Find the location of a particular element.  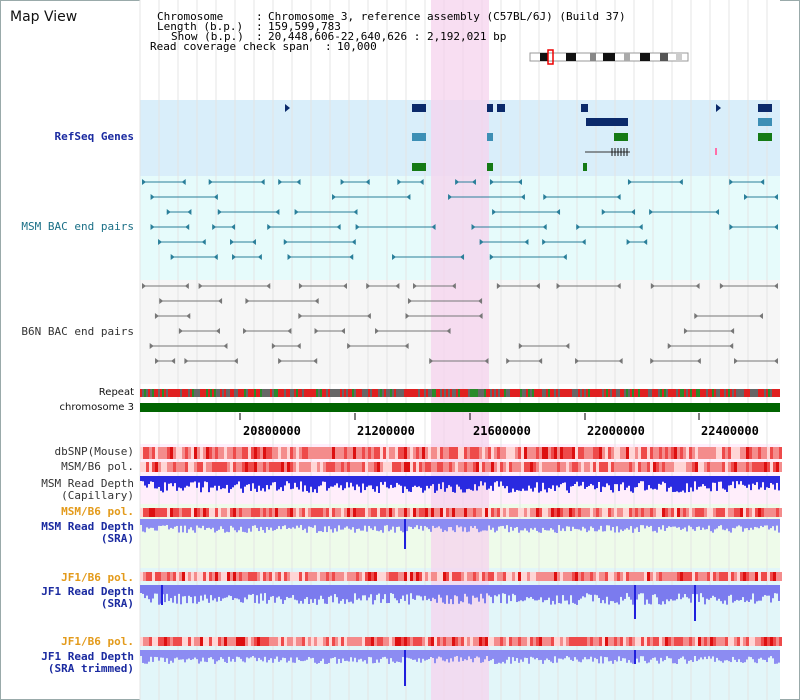

show-key: Show (b.p.) is located at coordinates (207, 36).